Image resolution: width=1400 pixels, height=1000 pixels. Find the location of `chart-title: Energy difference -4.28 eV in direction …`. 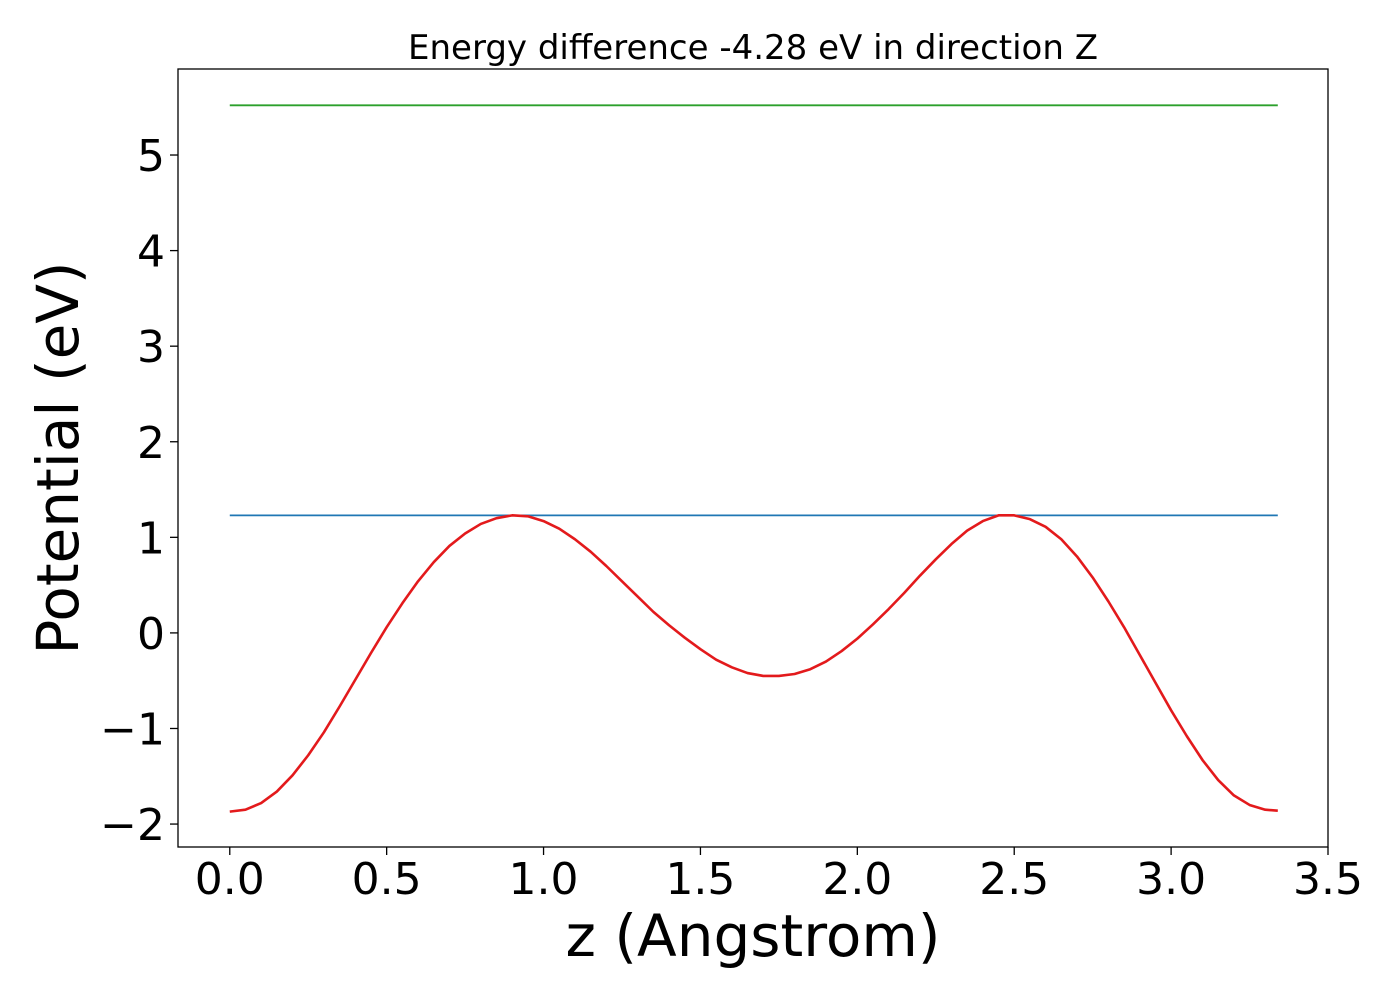

chart-title: Energy difference -4.28 eV in direction … is located at coordinates (753, 48).